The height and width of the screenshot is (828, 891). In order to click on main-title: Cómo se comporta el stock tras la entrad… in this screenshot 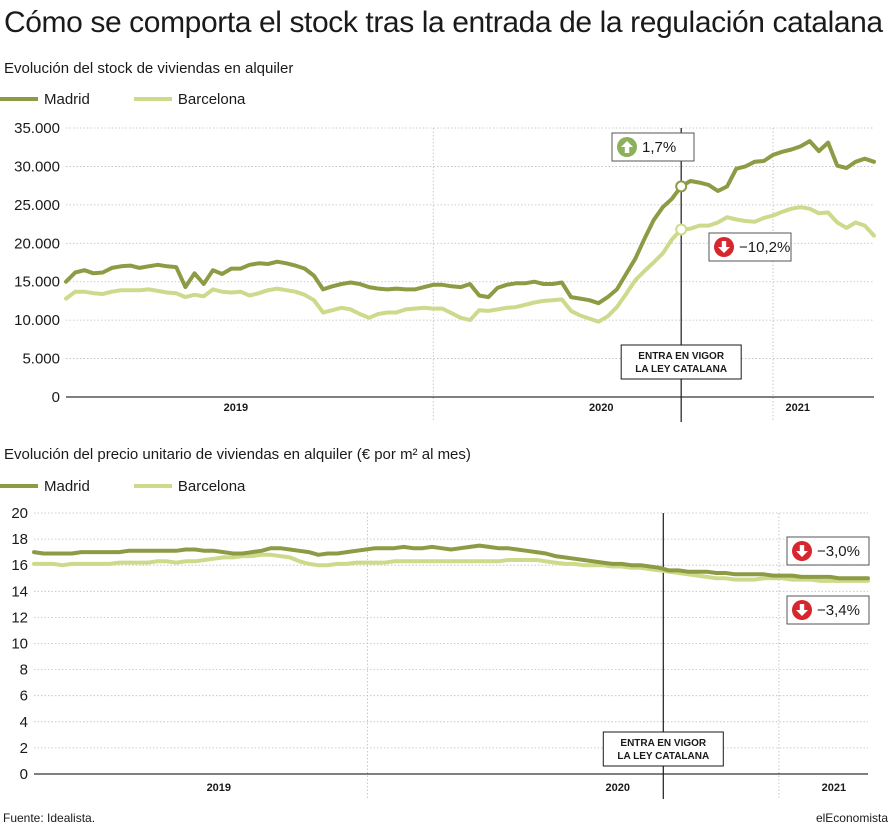, I will do `click(443, 22)`.